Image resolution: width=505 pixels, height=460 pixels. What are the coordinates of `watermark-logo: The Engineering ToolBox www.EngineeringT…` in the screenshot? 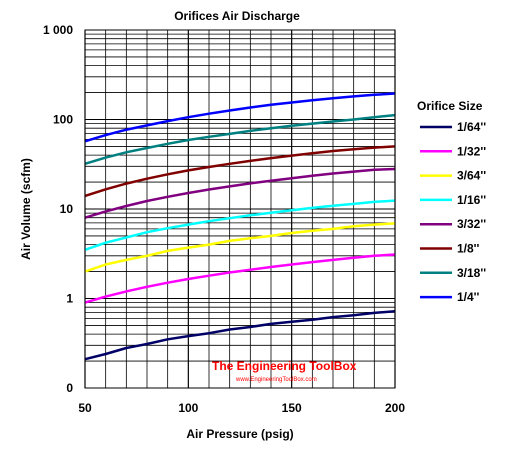 It's located at (284, 371).